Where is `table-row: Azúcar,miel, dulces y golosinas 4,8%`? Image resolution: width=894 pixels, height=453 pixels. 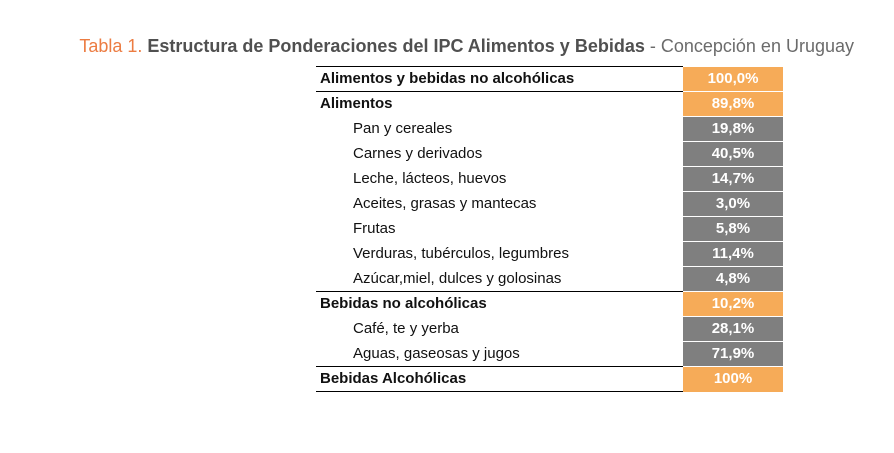
table-row: Azúcar,miel, dulces y golosinas 4,8% is located at coordinates (549, 279).